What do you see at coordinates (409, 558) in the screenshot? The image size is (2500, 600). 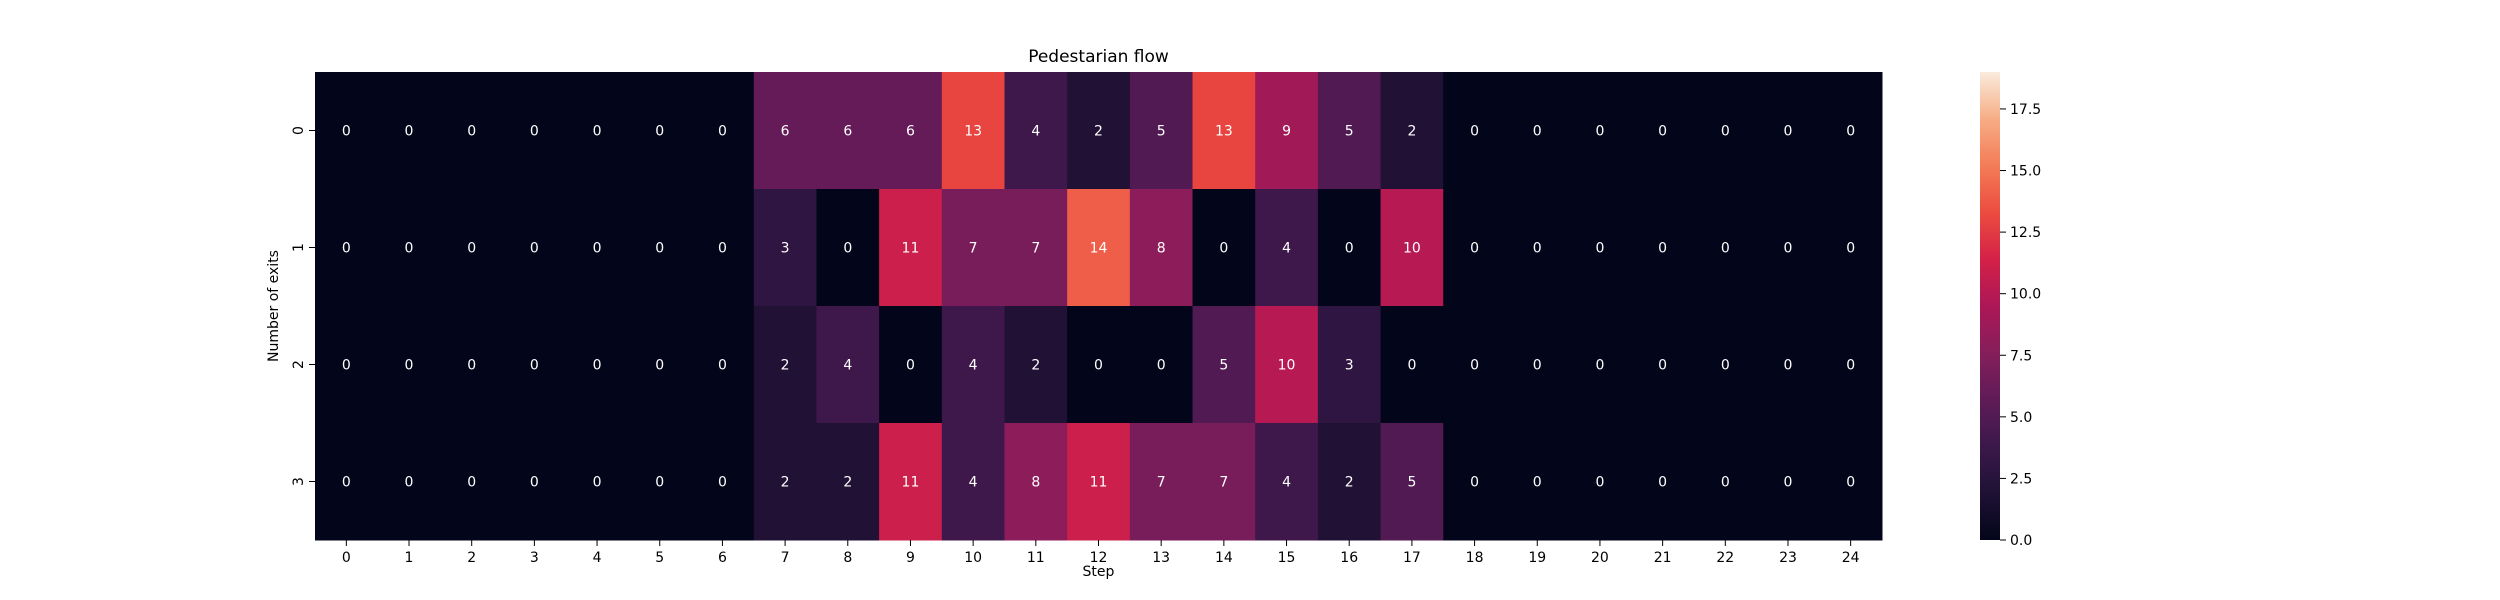 I see `x-tick-label: 1` at bounding box center [409, 558].